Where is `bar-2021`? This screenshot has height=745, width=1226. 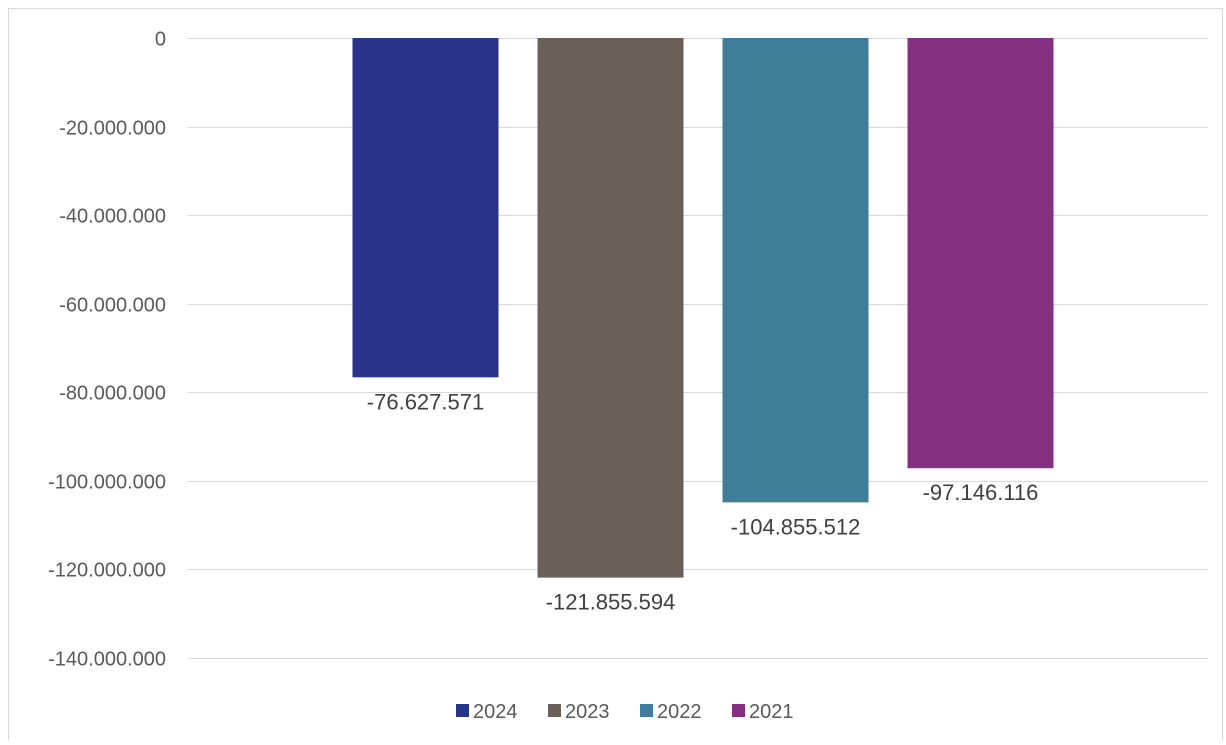
bar-2021 is located at coordinates (980, 253).